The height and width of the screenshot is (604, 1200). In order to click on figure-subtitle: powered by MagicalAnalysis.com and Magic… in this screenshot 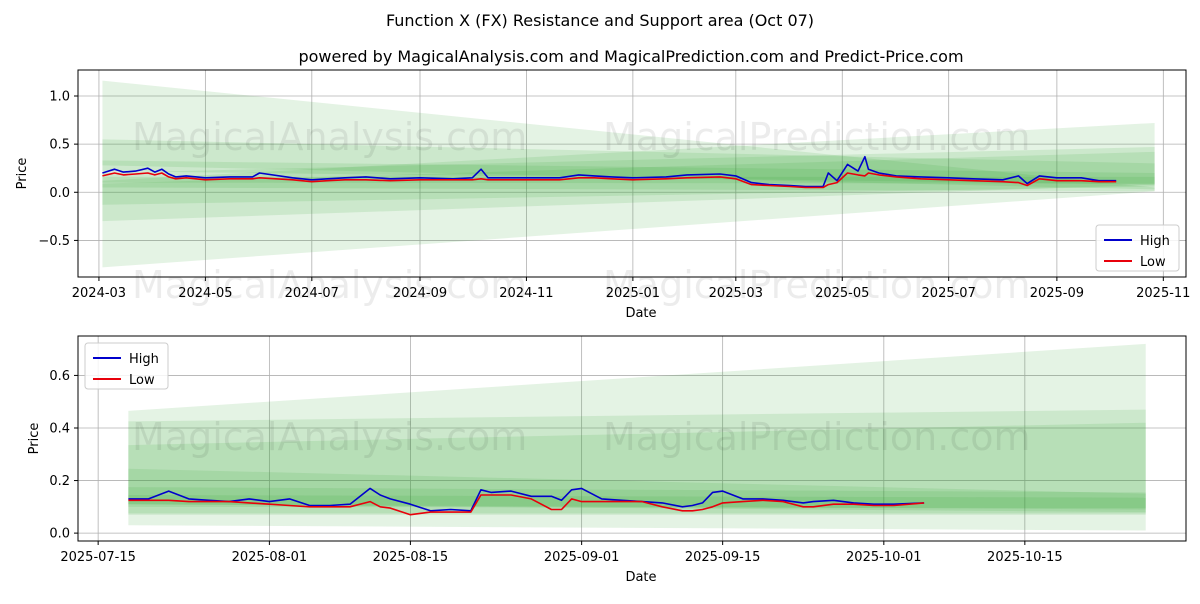, I will do `click(630, 56)`.